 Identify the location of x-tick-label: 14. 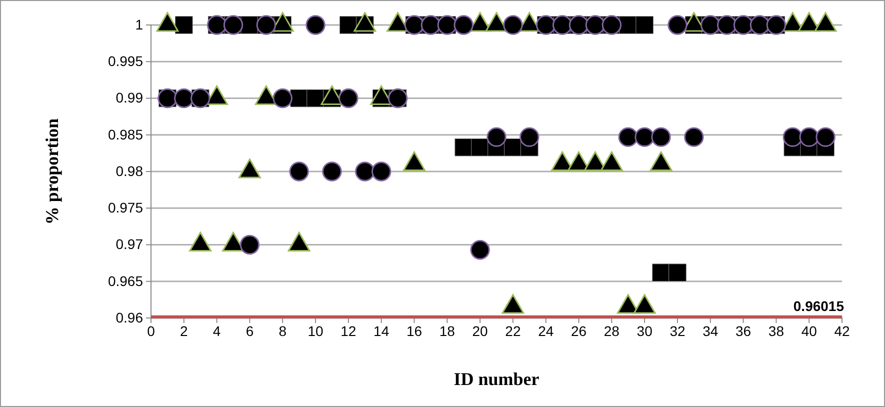
(382, 330).